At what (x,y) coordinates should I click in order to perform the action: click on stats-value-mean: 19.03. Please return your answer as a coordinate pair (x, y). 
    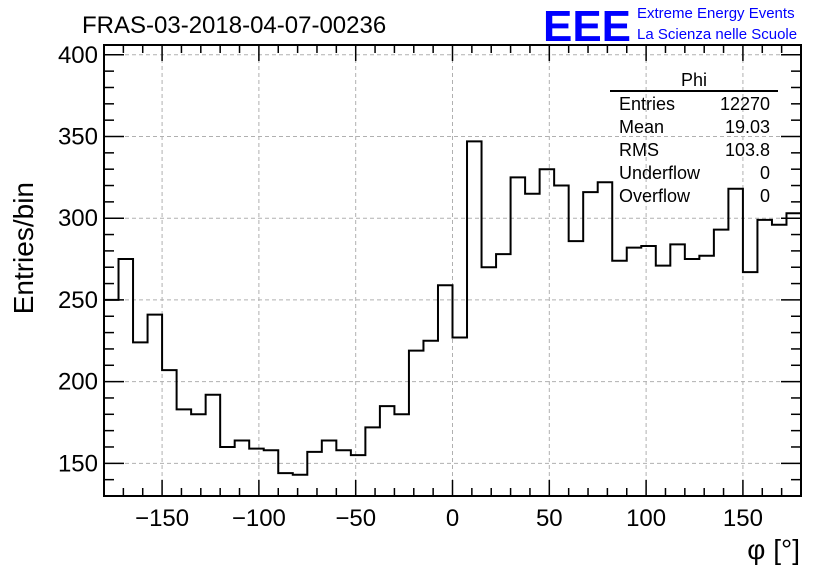
    Looking at the image, I should click on (747, 127).